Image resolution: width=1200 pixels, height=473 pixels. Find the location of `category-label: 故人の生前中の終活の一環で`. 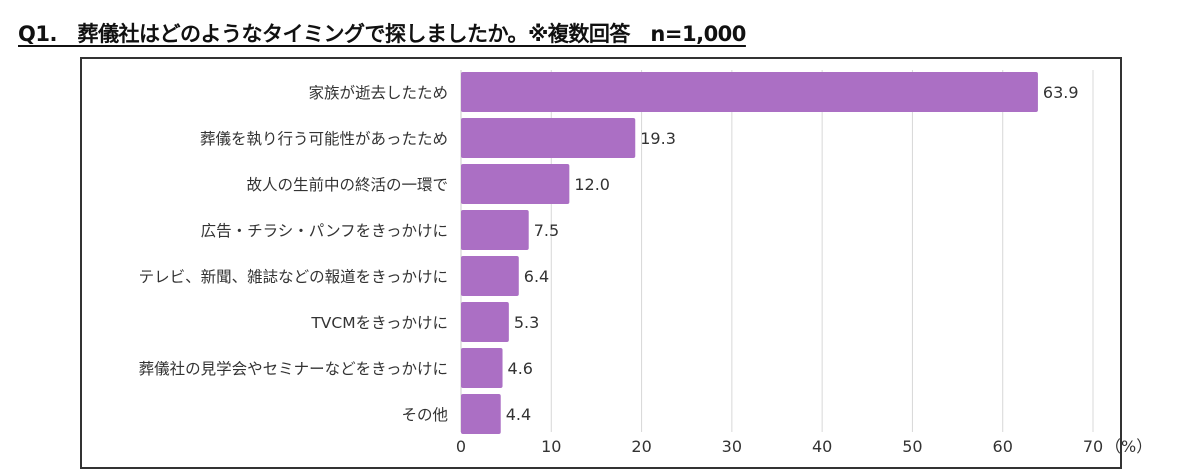

category-label: 故人の生前中の終活の一環で is located at coordinates (347, 185).